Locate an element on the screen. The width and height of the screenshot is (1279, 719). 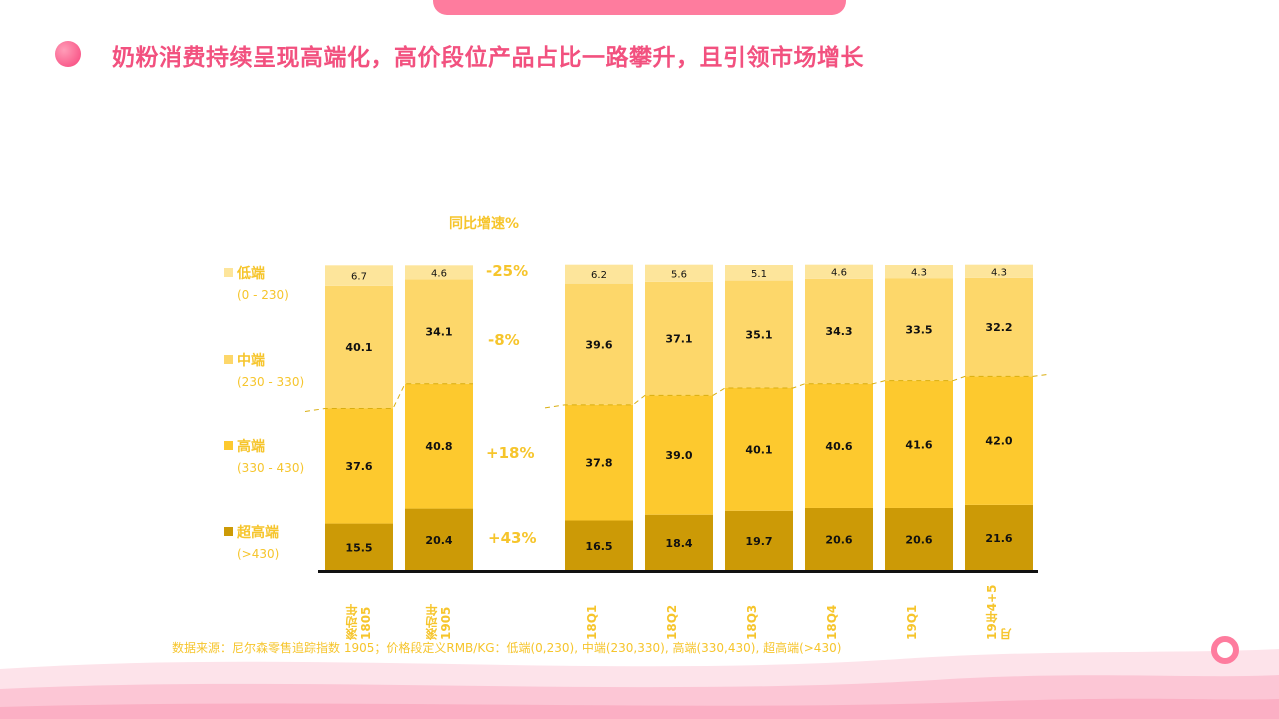
data-label: 41.6 is located at coordinates (918, 444).